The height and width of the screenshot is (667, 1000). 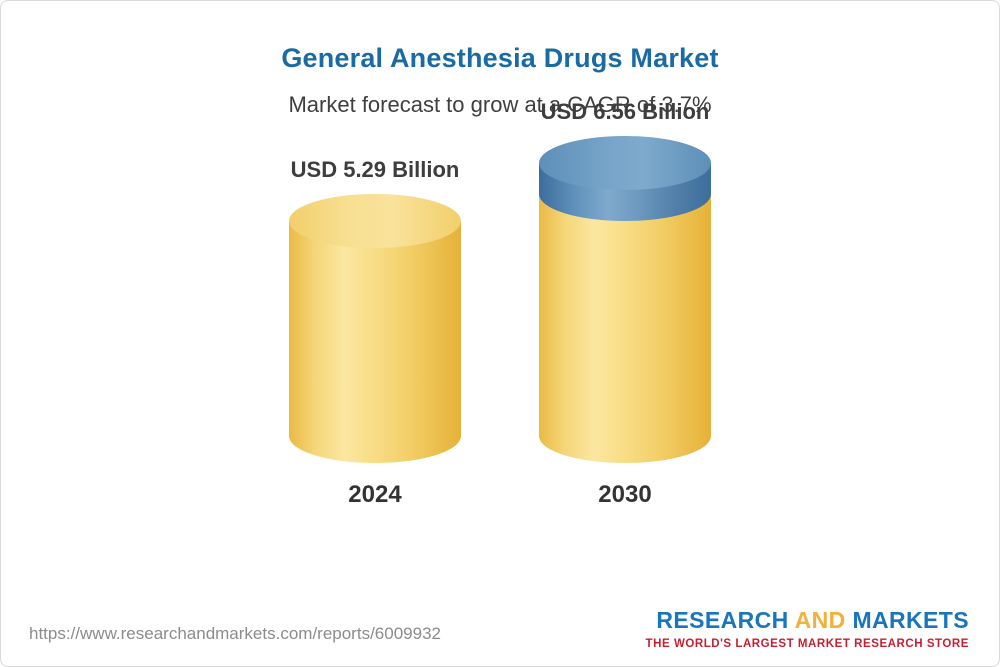 I want to click on logo-word-research: RESEARCH, so click(x=722, y=620).